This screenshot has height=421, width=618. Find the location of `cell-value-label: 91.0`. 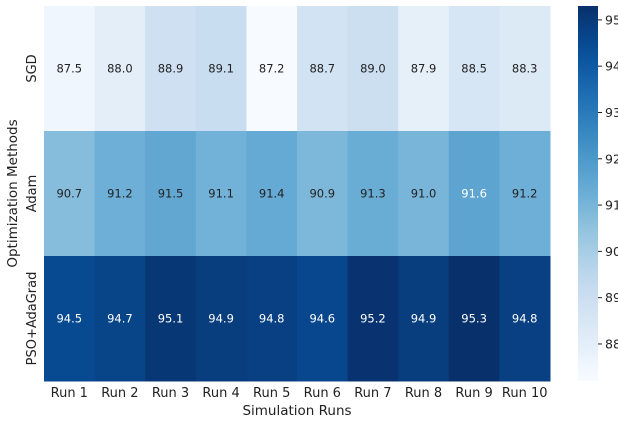

cell-value-label: 91.0 is located at coordinates (424, 194).